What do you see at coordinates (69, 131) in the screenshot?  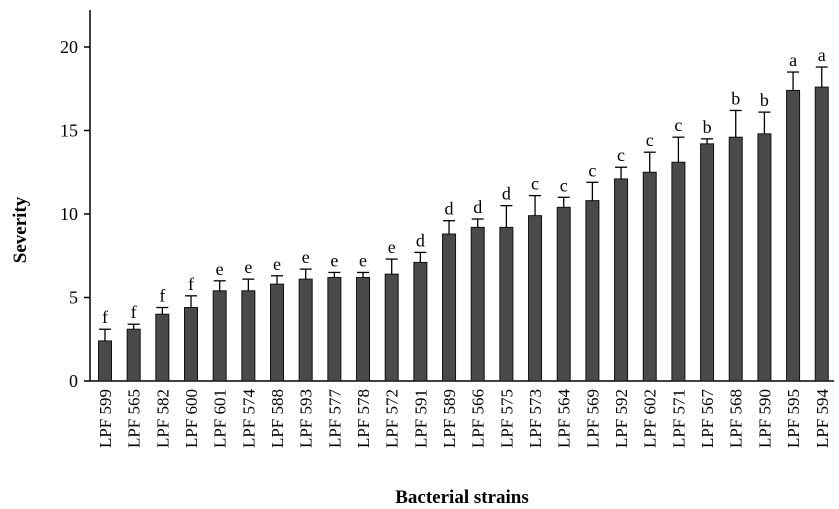 I see `y-tick-label: 15` at bounding box center [69, 131].